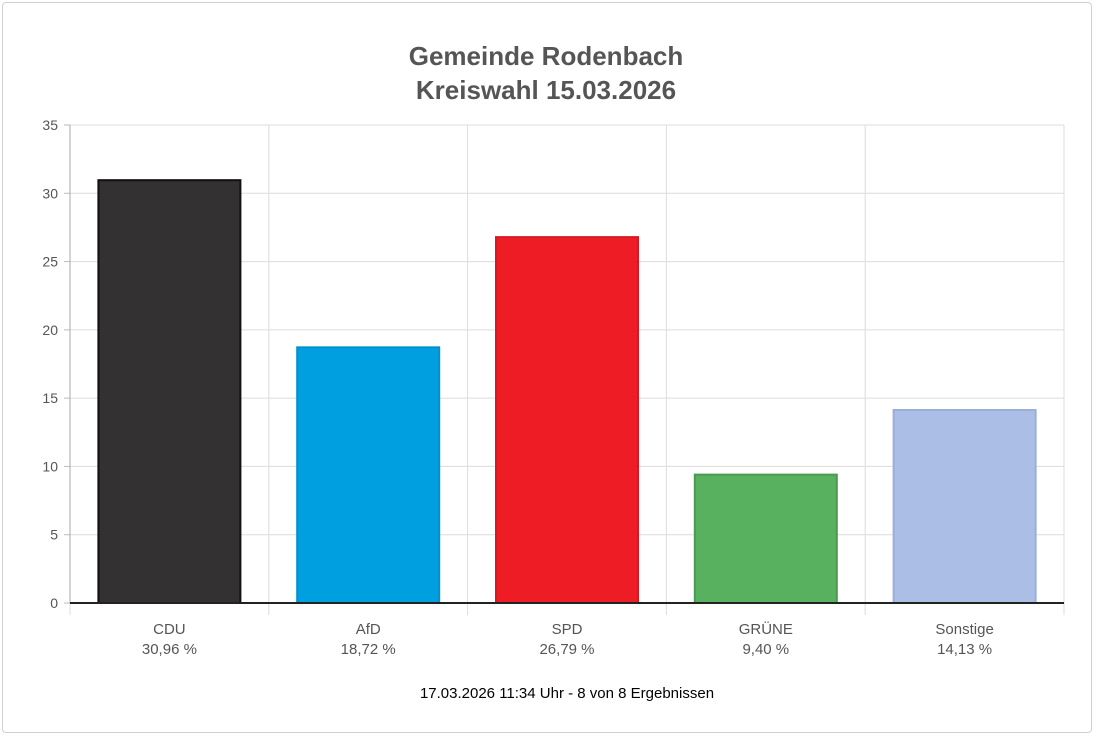  I want to click on bar-cdu, so click(169, 391).